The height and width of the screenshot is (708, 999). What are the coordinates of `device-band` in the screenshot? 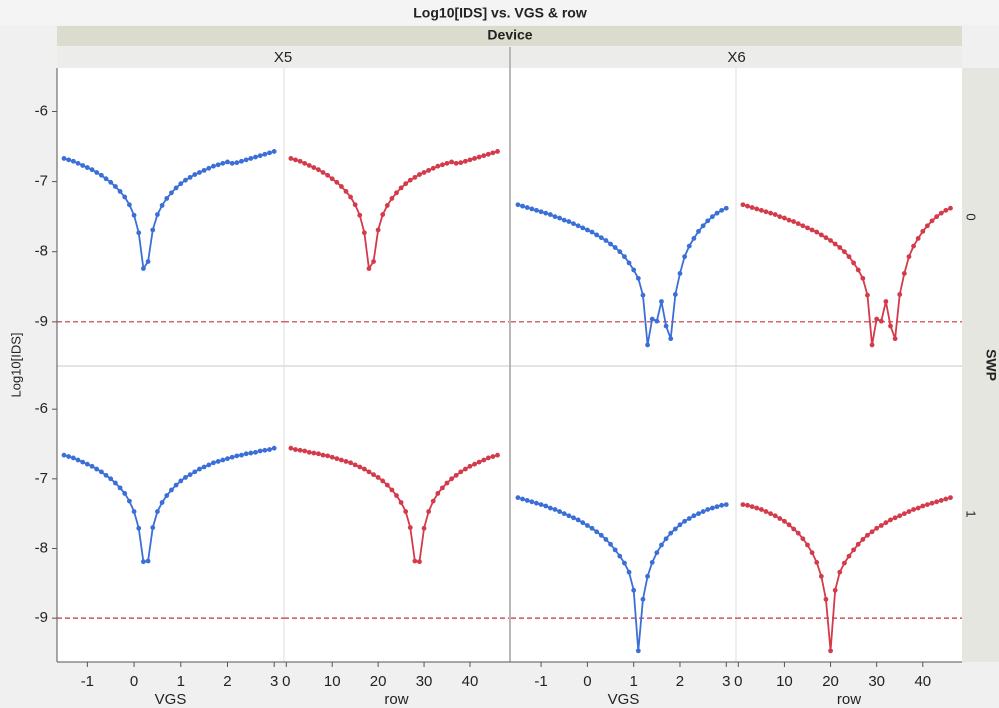 It's located at (509, 36).